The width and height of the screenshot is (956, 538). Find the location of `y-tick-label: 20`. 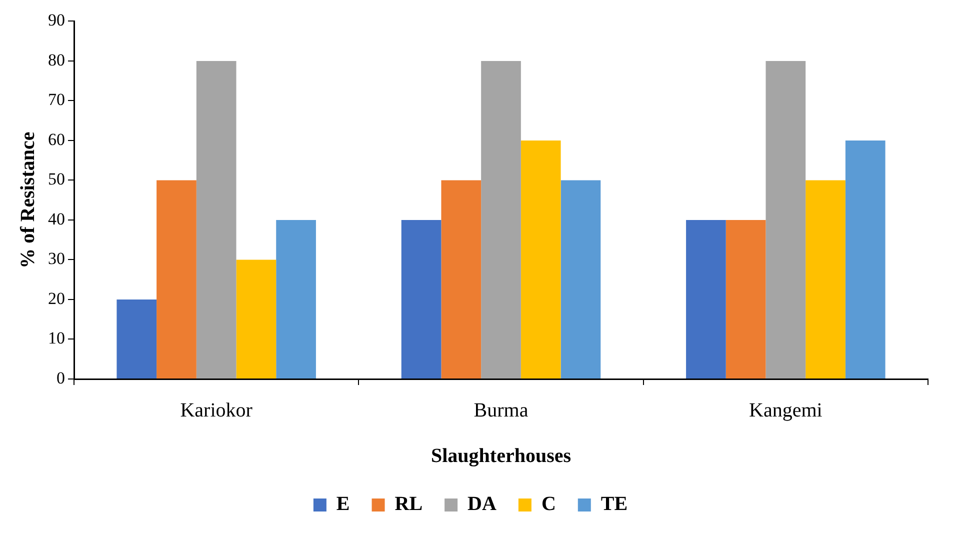

y-tick-label: 20 is located at coordinates (56, 298).